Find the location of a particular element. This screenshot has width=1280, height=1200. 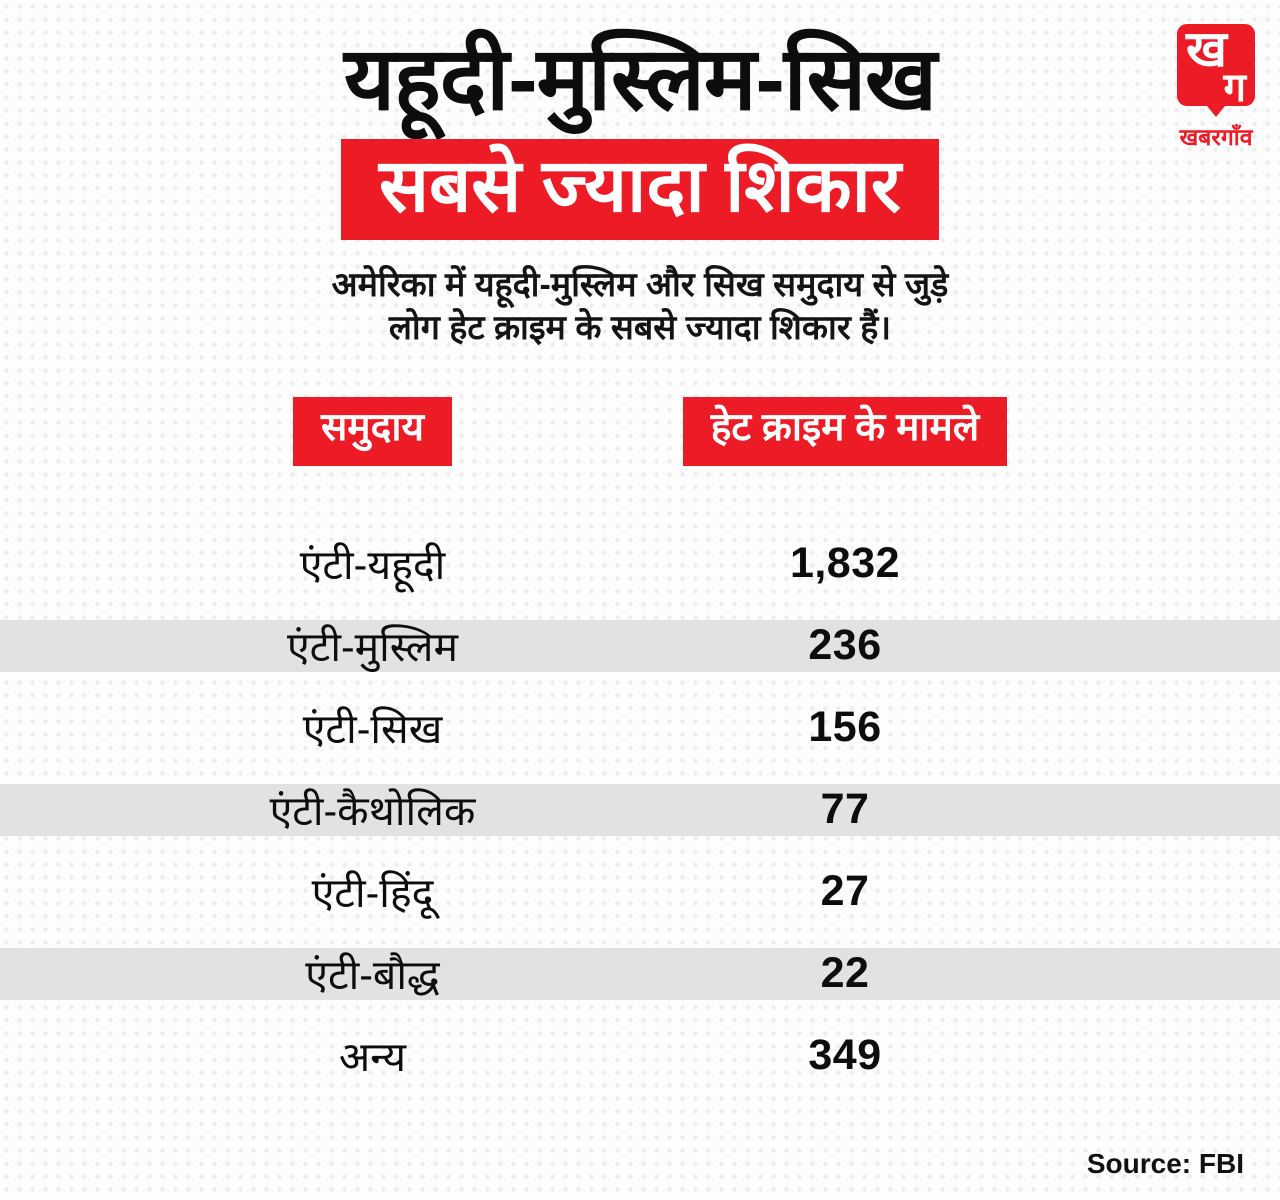

community-label: एंटी-हिंदू is located at coordinates (372, 892).